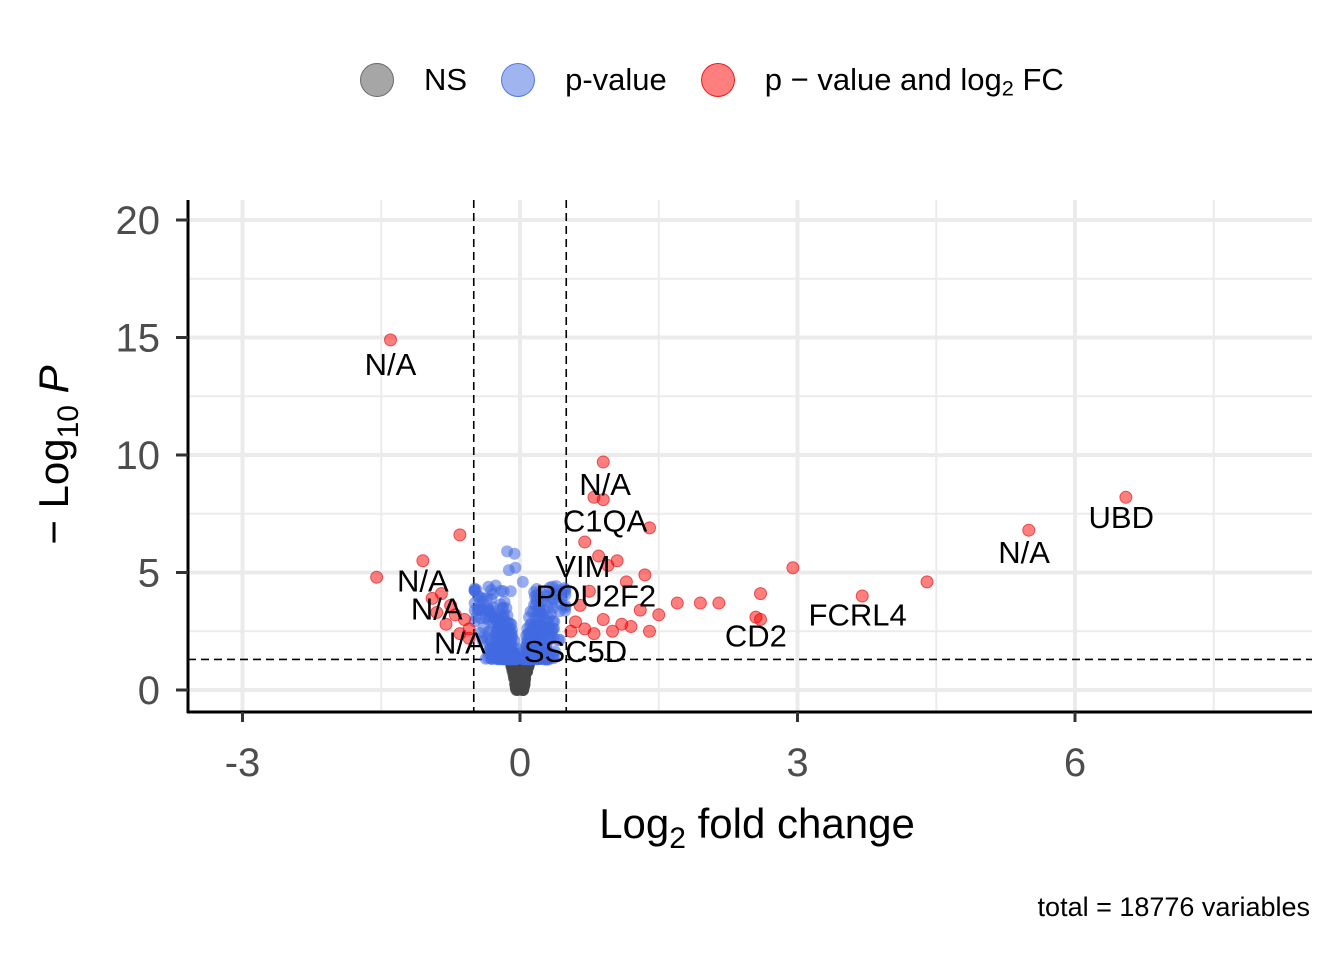  I want to click on y-tick-label: 15, so click(138, 339).